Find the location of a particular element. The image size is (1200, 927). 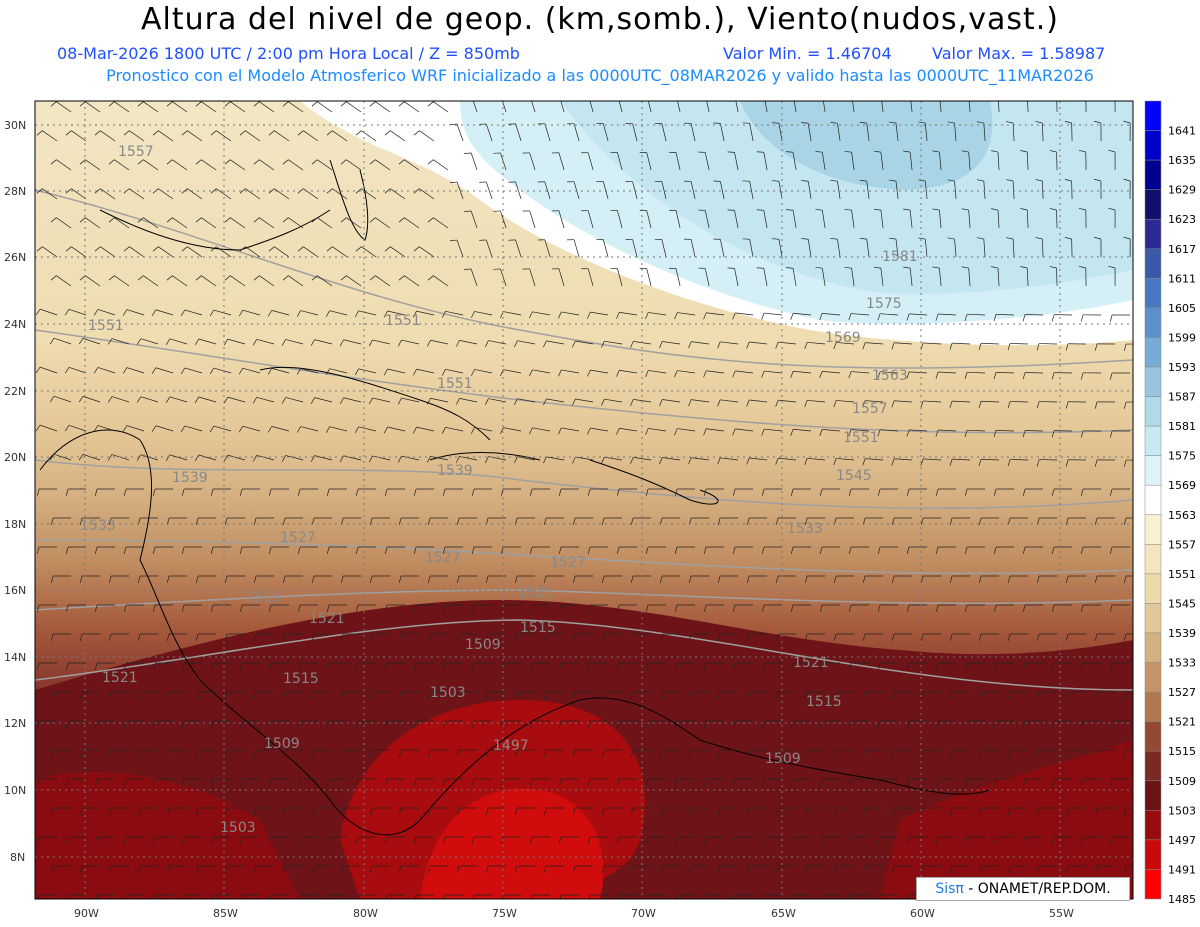

colorbar-label: 1539 is located at coordinates (1182, 633).